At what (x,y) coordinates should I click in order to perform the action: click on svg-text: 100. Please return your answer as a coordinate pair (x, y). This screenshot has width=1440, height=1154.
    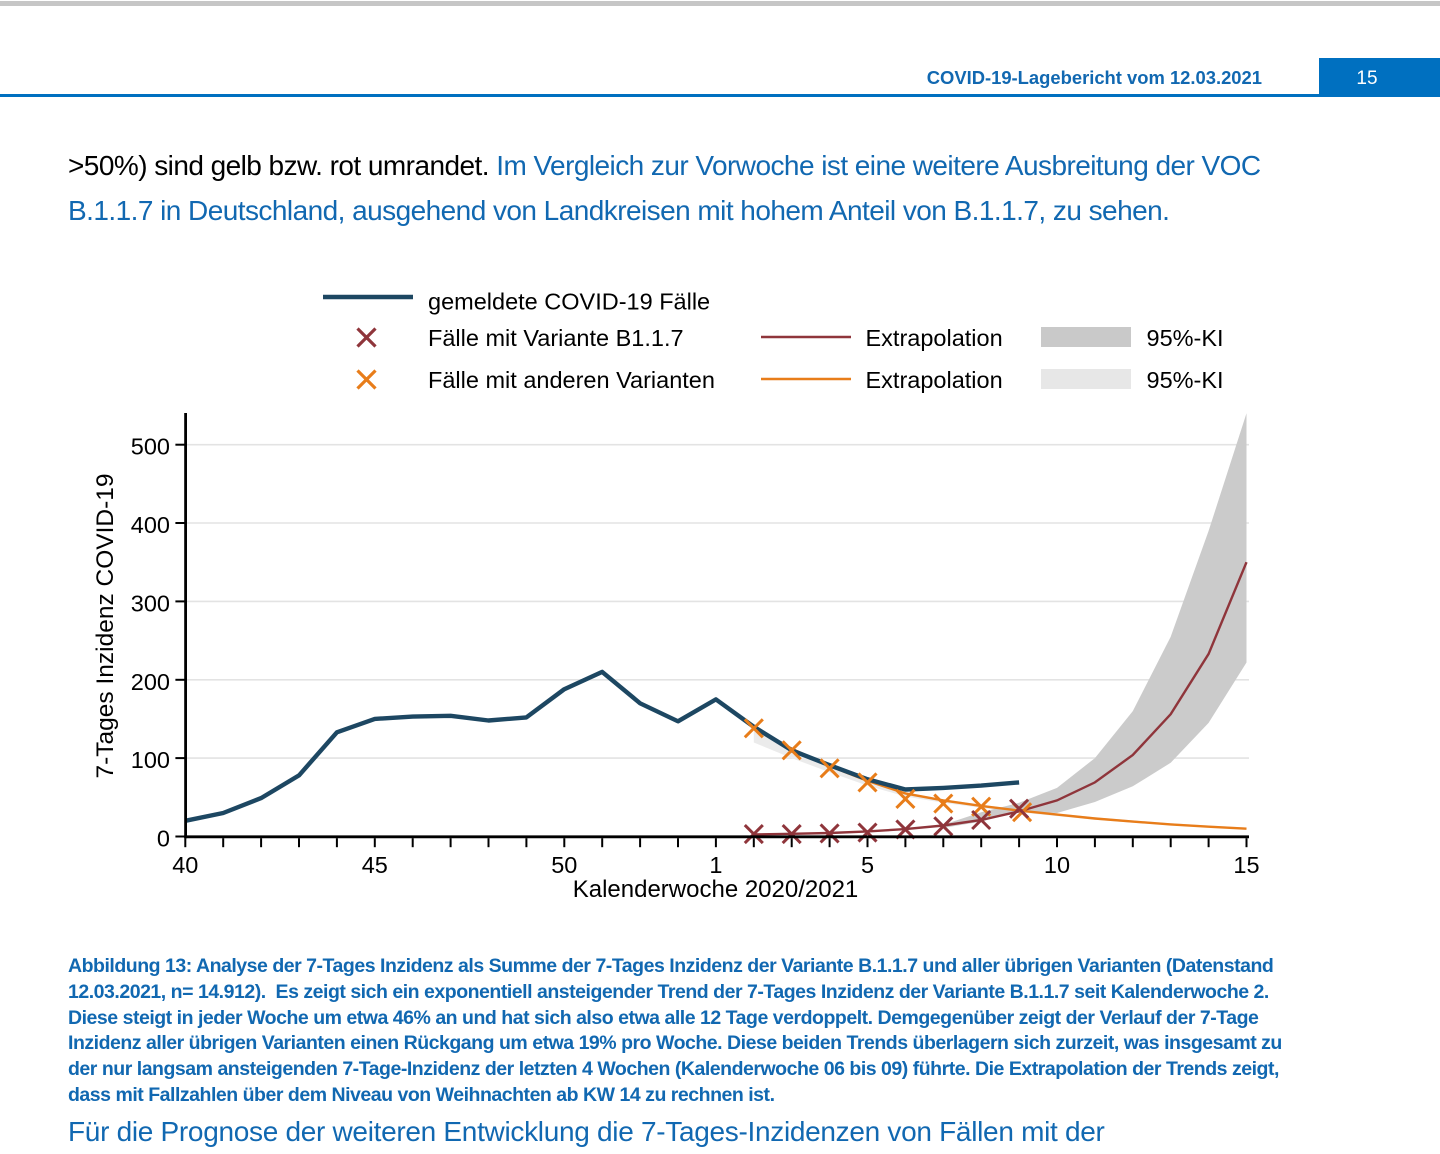
    Looking at the image, I should click on (150, 760).